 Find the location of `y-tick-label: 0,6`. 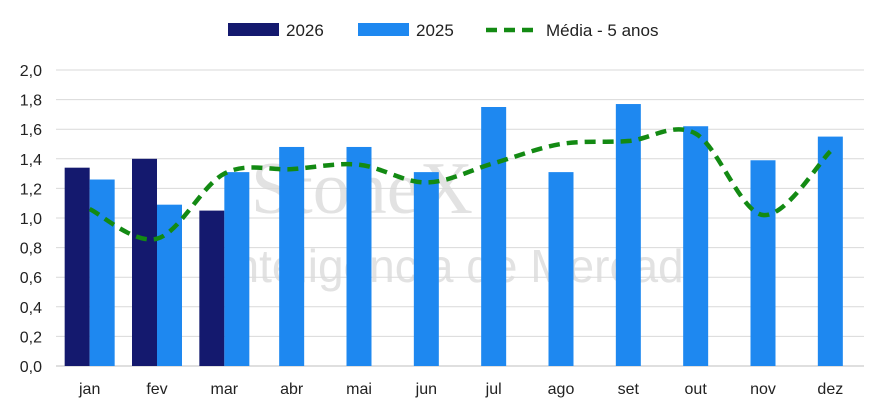

y-tick-label: 0,6 is located at coordinates (31, 278).